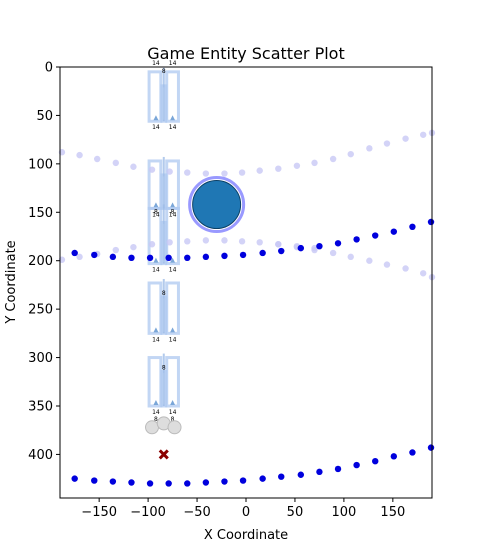 The width and height of the screenshot is (480, 560). Describe the element at coordinates (246, 512) in the screenshot. I see `x-tick-label: 0` at that location.